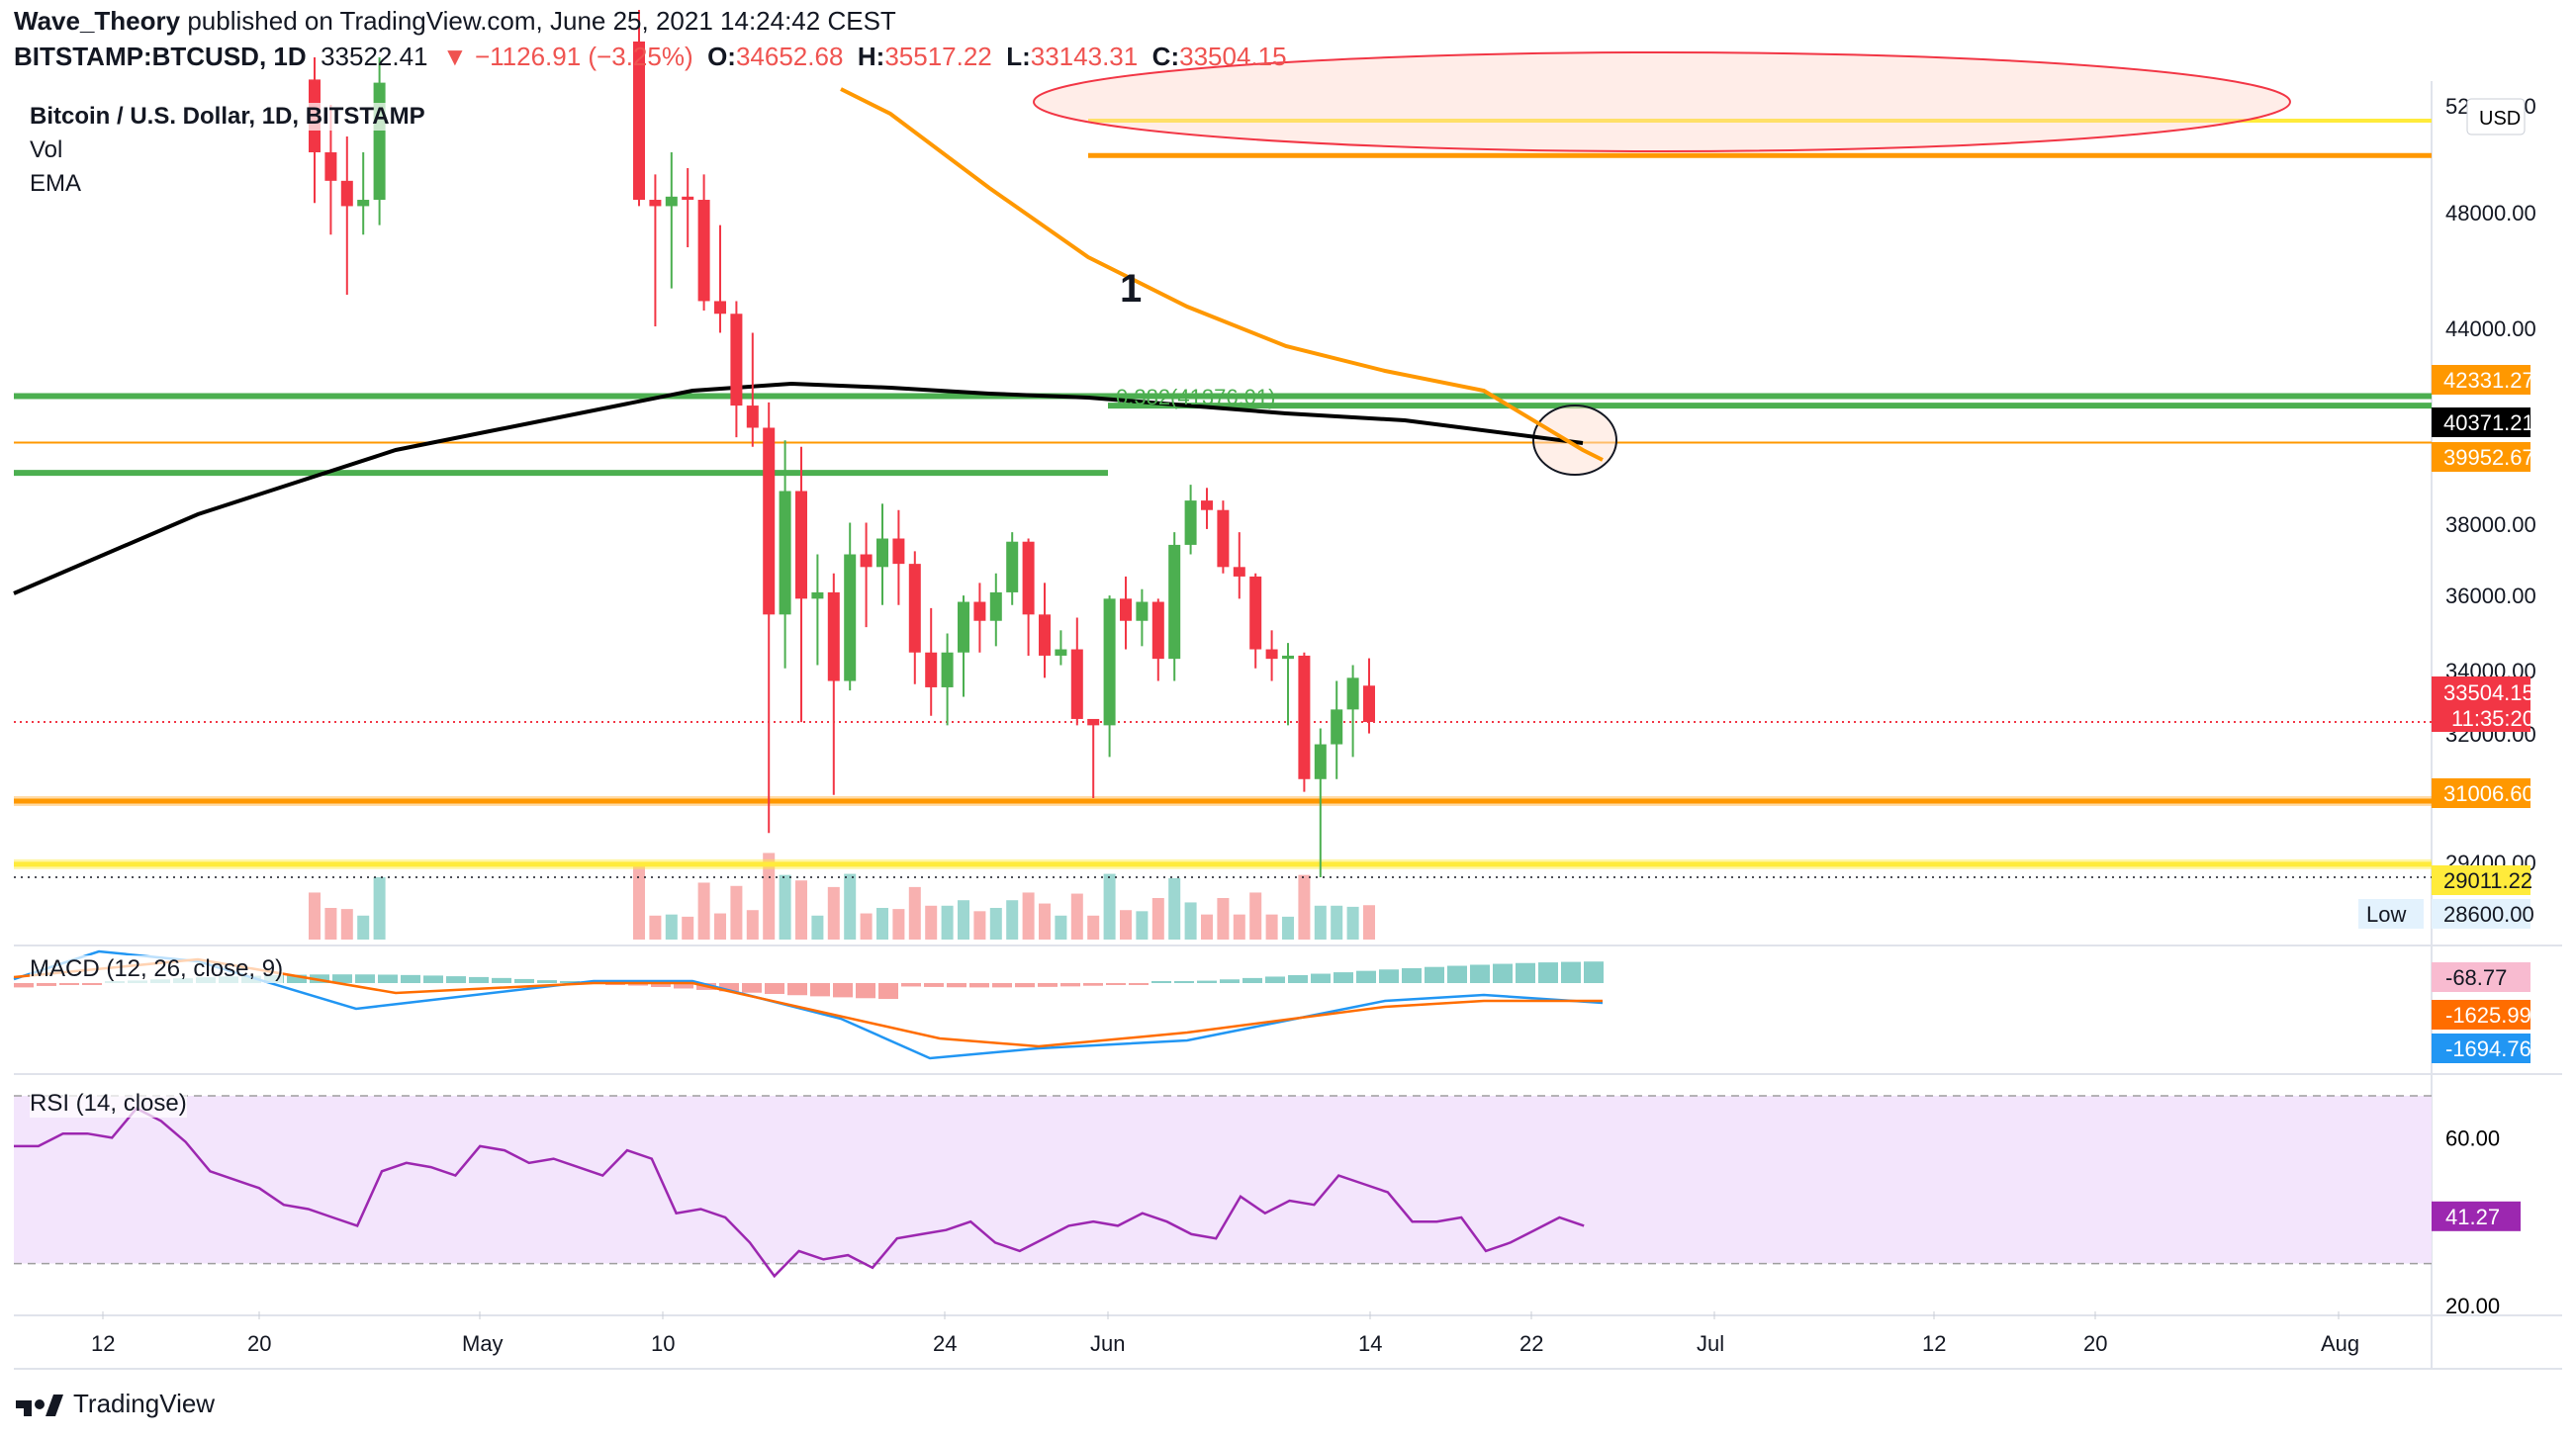 This screenshot has height=1440, width=2576. I want to click on symbol-name: BITSTAMP:BTCUSD, 1D, so click(160, 56).